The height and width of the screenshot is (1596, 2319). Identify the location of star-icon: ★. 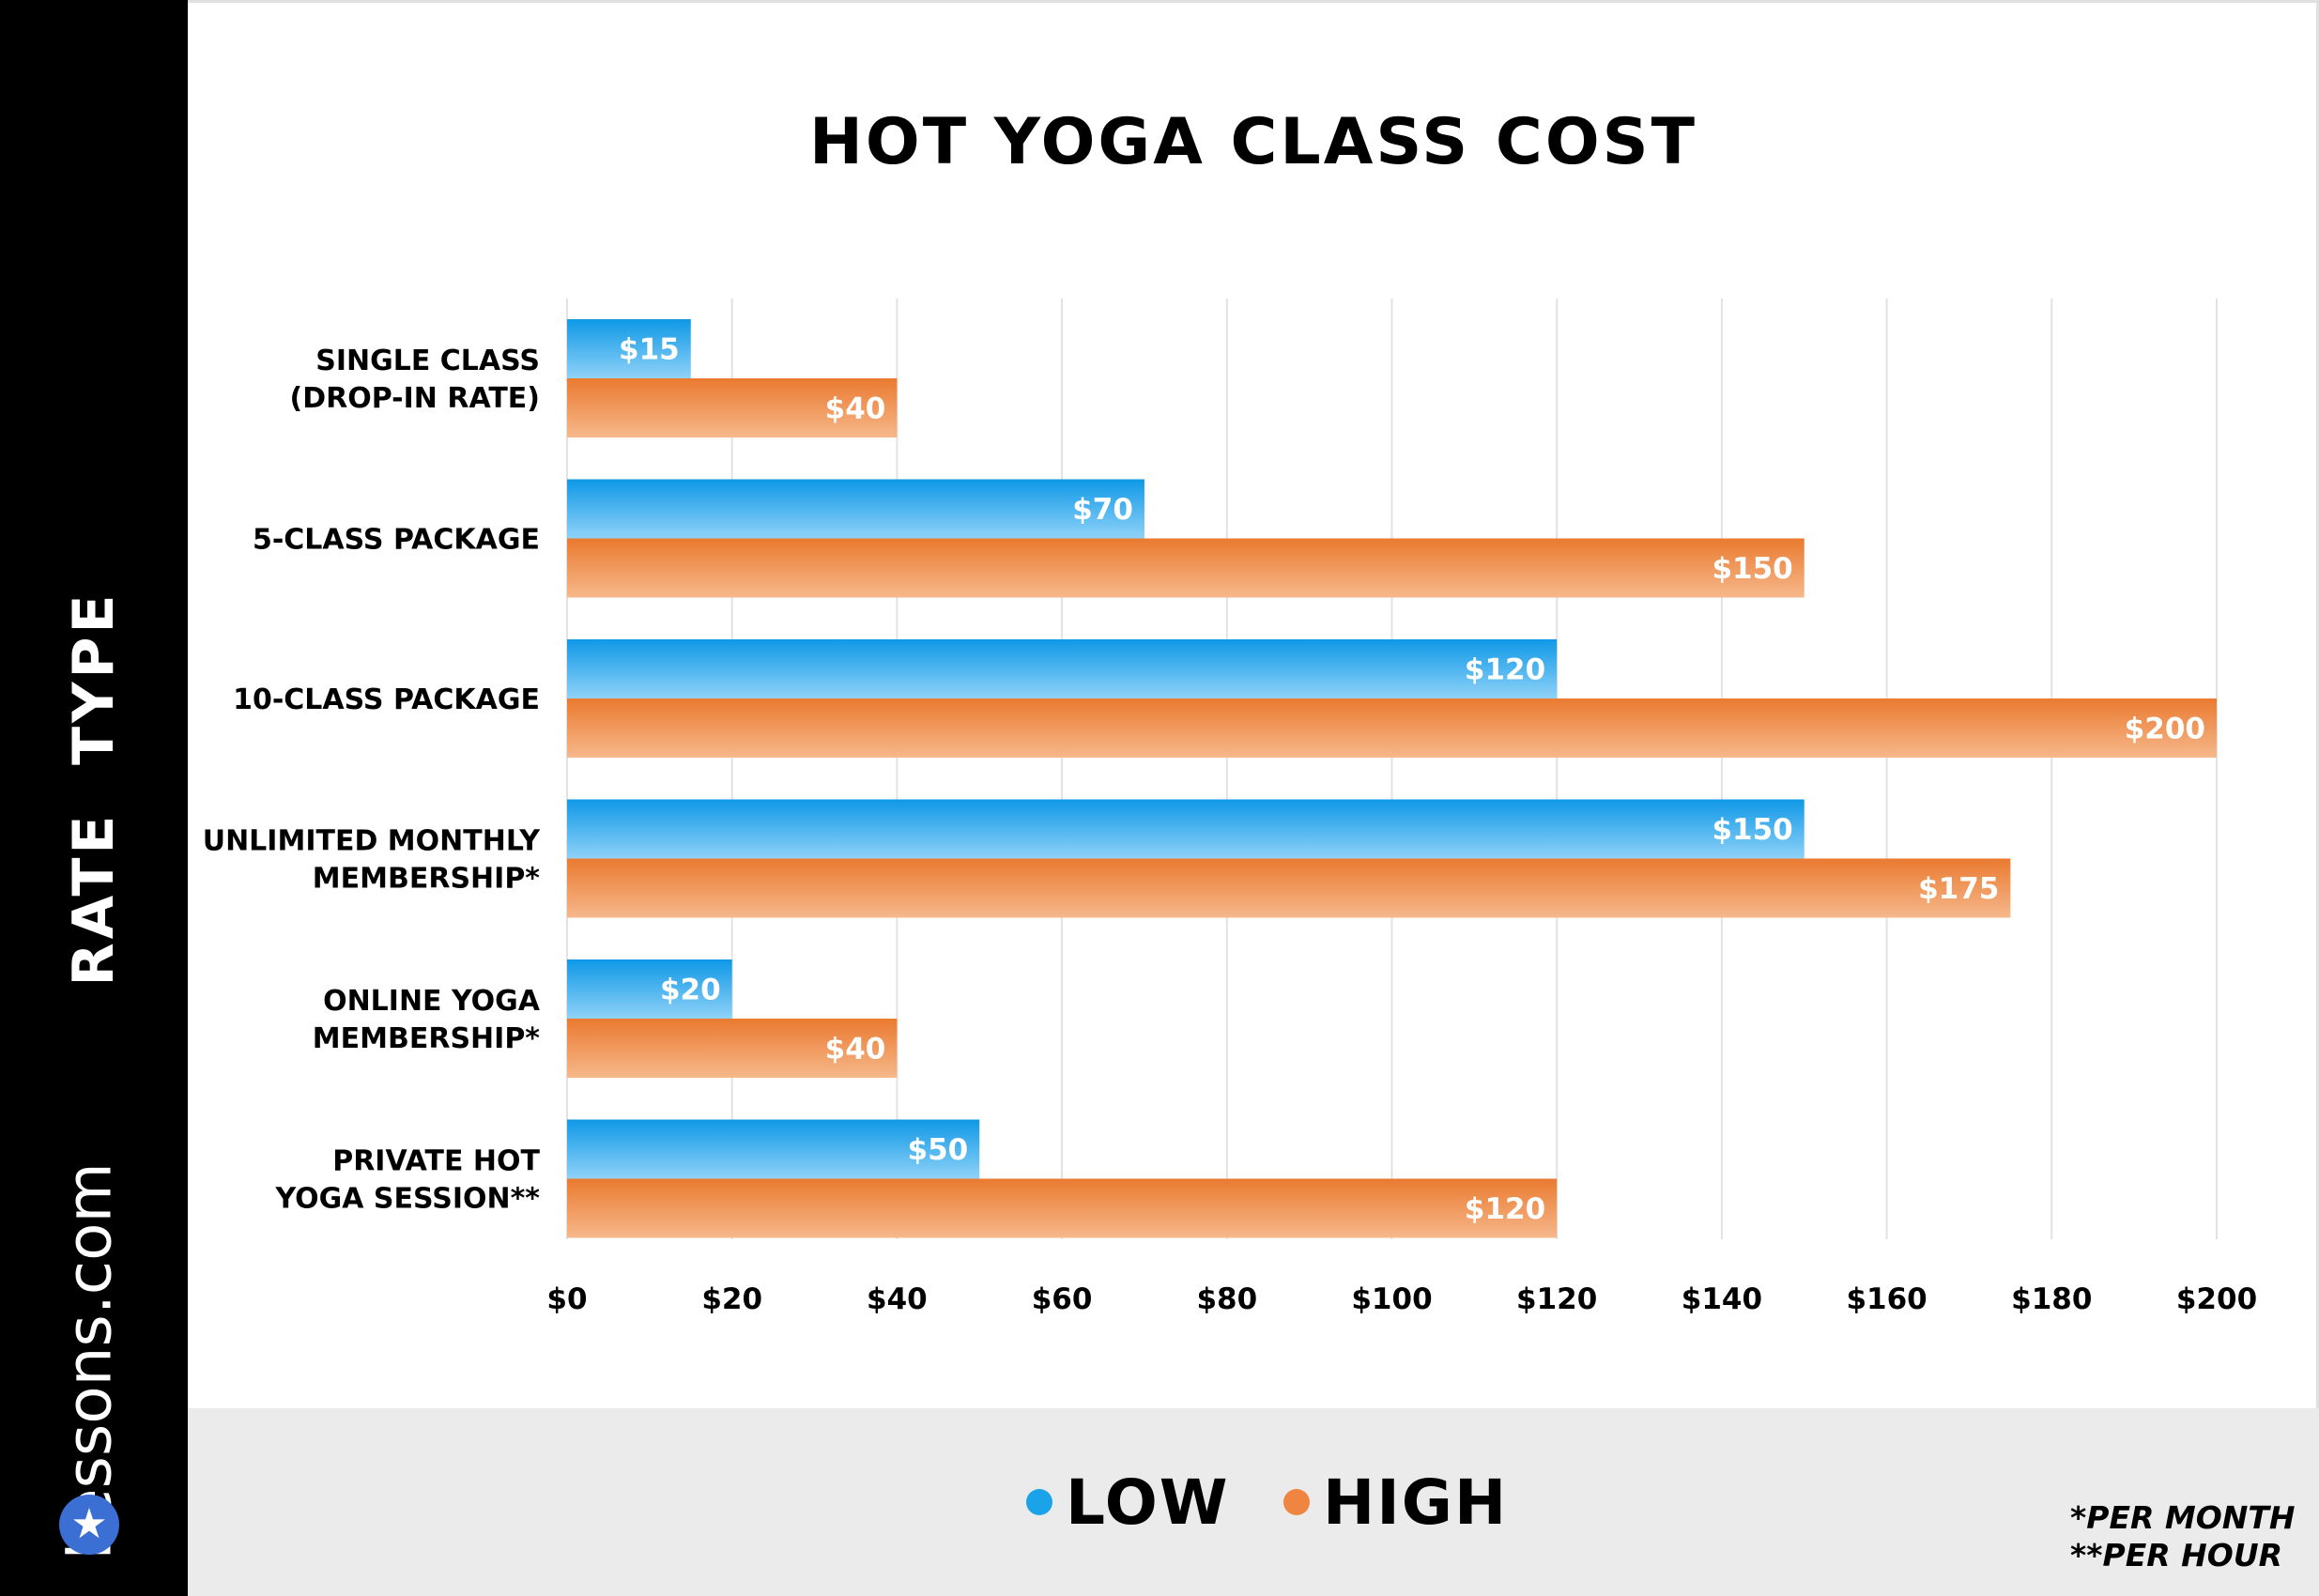
(89, 1525).